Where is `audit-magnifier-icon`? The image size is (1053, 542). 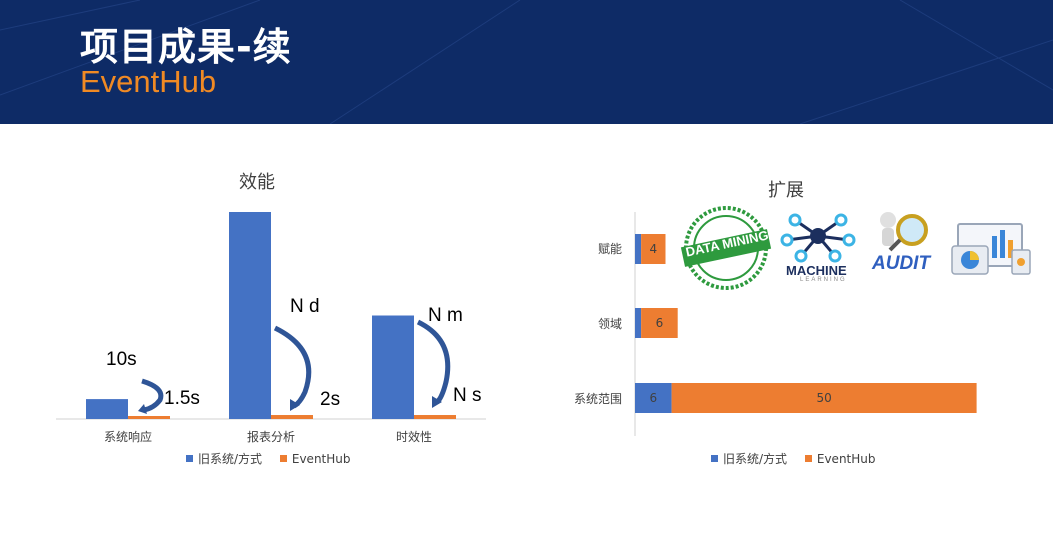
audit-magnifier-icon is located at coordinates (904, 232).